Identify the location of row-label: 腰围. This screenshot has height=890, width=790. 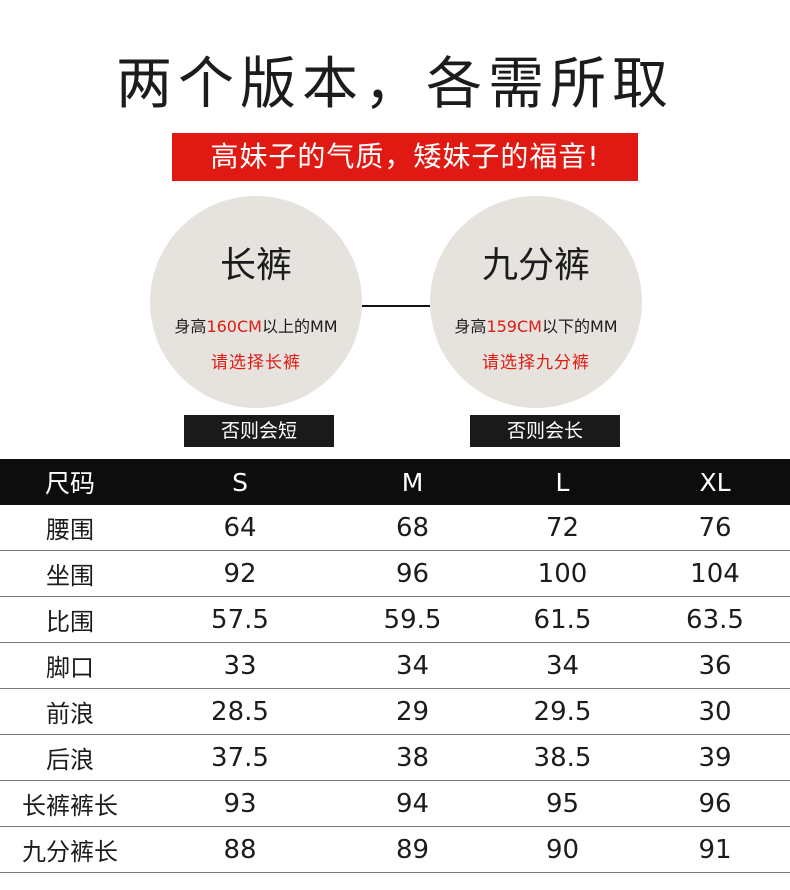
(70, 528).